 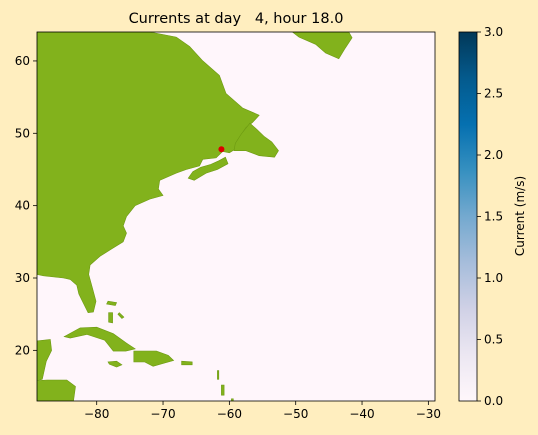 What do you see at coordinates (256, 140) in the screenshot?
I see `land-newfoundland` at bounding box center [256, 140].